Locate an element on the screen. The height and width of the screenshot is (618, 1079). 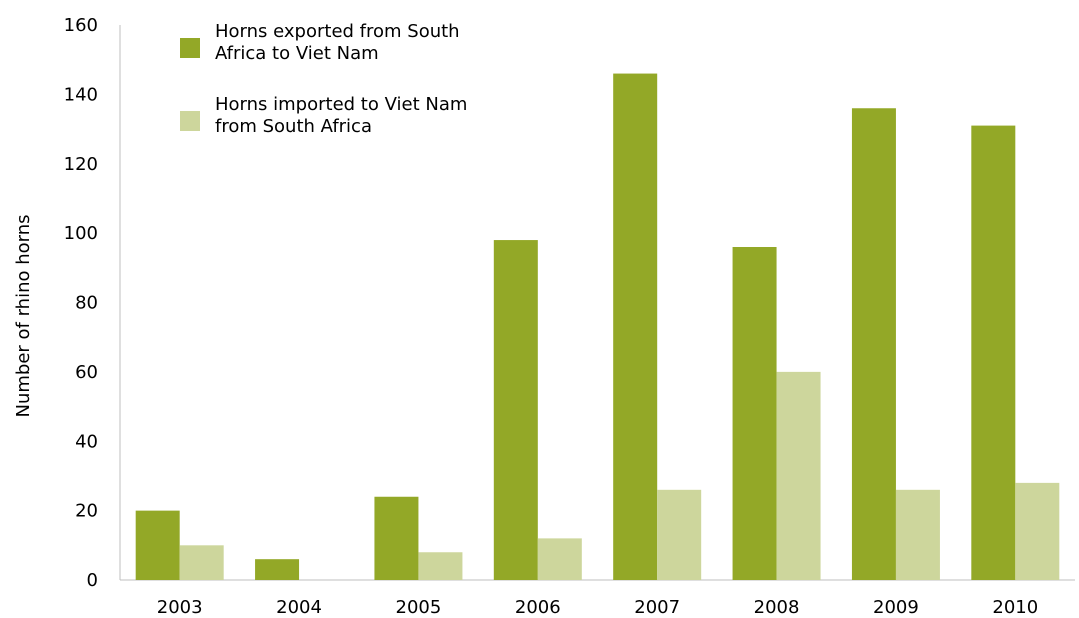
legend-label: Africa to Viet Nam is located at coordinates (297, 53).